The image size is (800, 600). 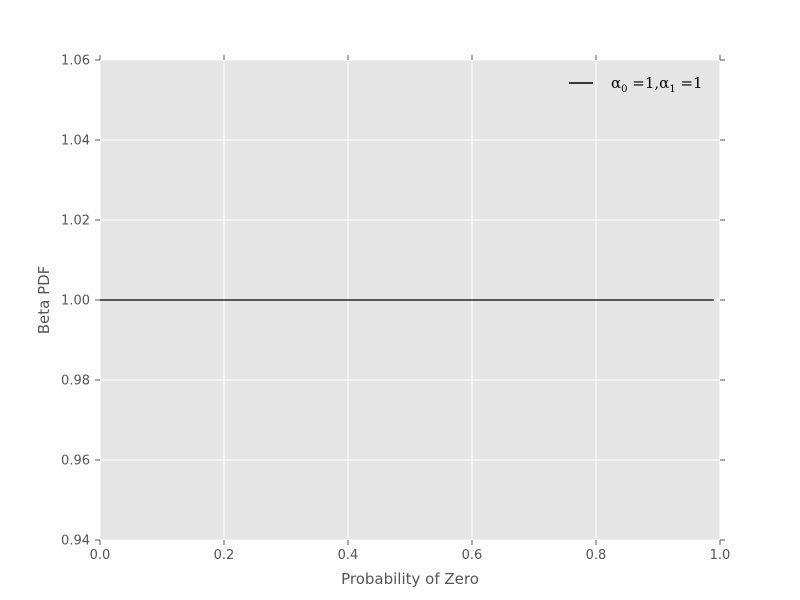 I want to click on x-tick-label: 0.6, so click(x=472, y=555).